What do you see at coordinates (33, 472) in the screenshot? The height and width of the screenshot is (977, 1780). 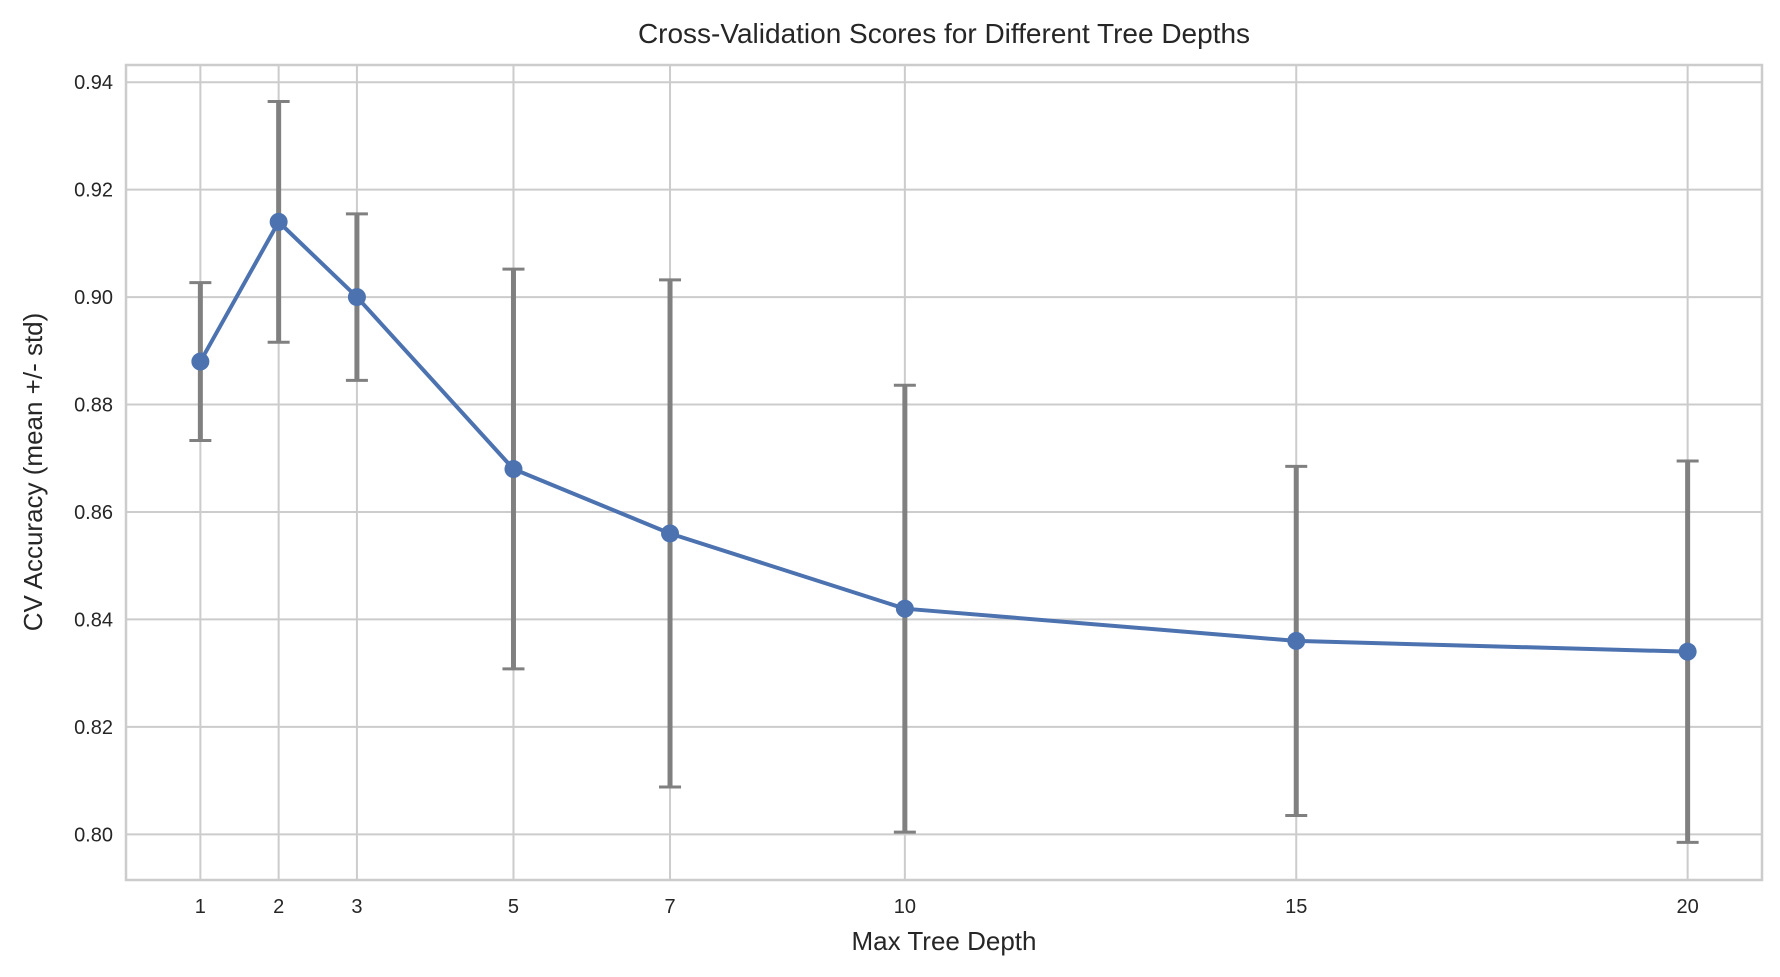 I see `y-axis-label: CV Accuracy (mean +/- std)` at bounding box center [33, 472].